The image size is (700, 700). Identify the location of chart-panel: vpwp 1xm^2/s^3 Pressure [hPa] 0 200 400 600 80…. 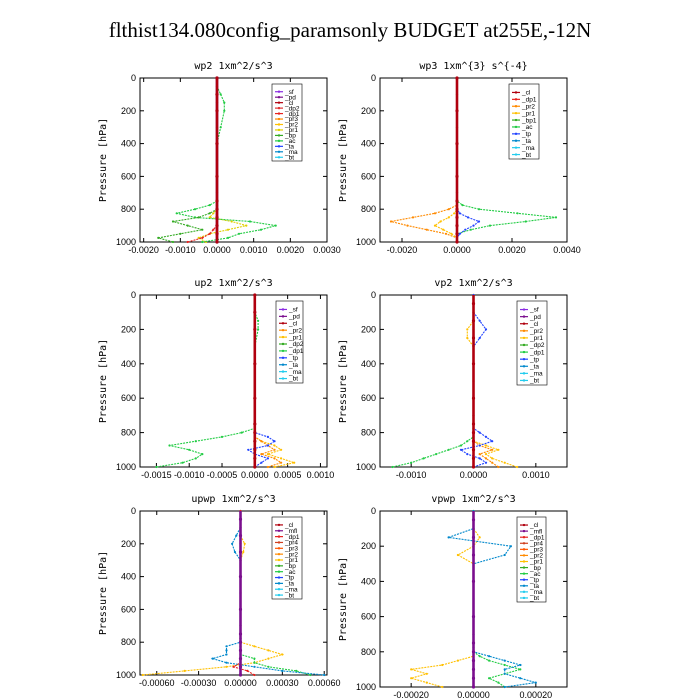
(453, 597).